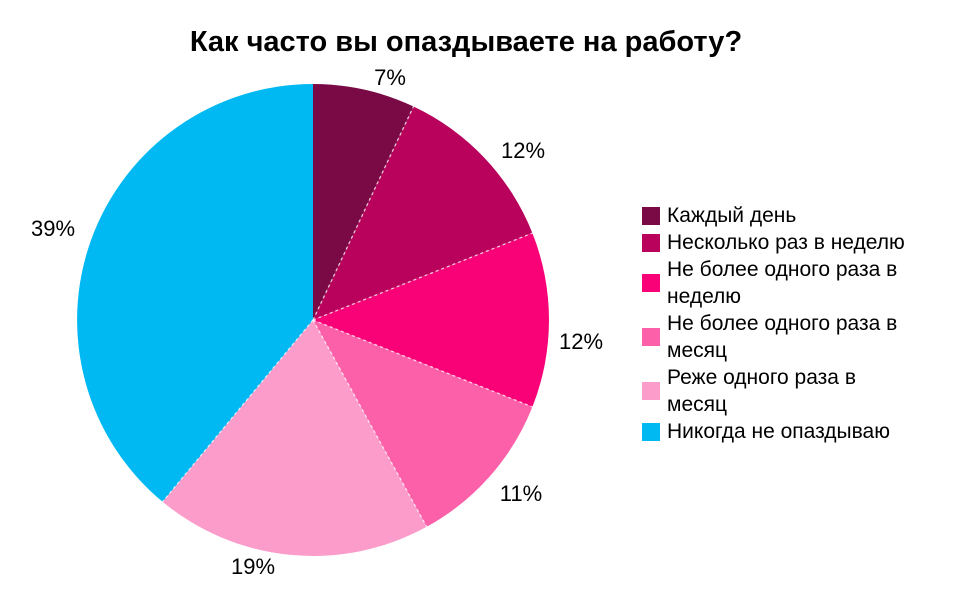 The width and height of the screenshot is (960, 591). Describe the element at coordinates (466, 42) in the screenshot. I see `chart-title: Как часто вы опаздываете на работу?` at that location.